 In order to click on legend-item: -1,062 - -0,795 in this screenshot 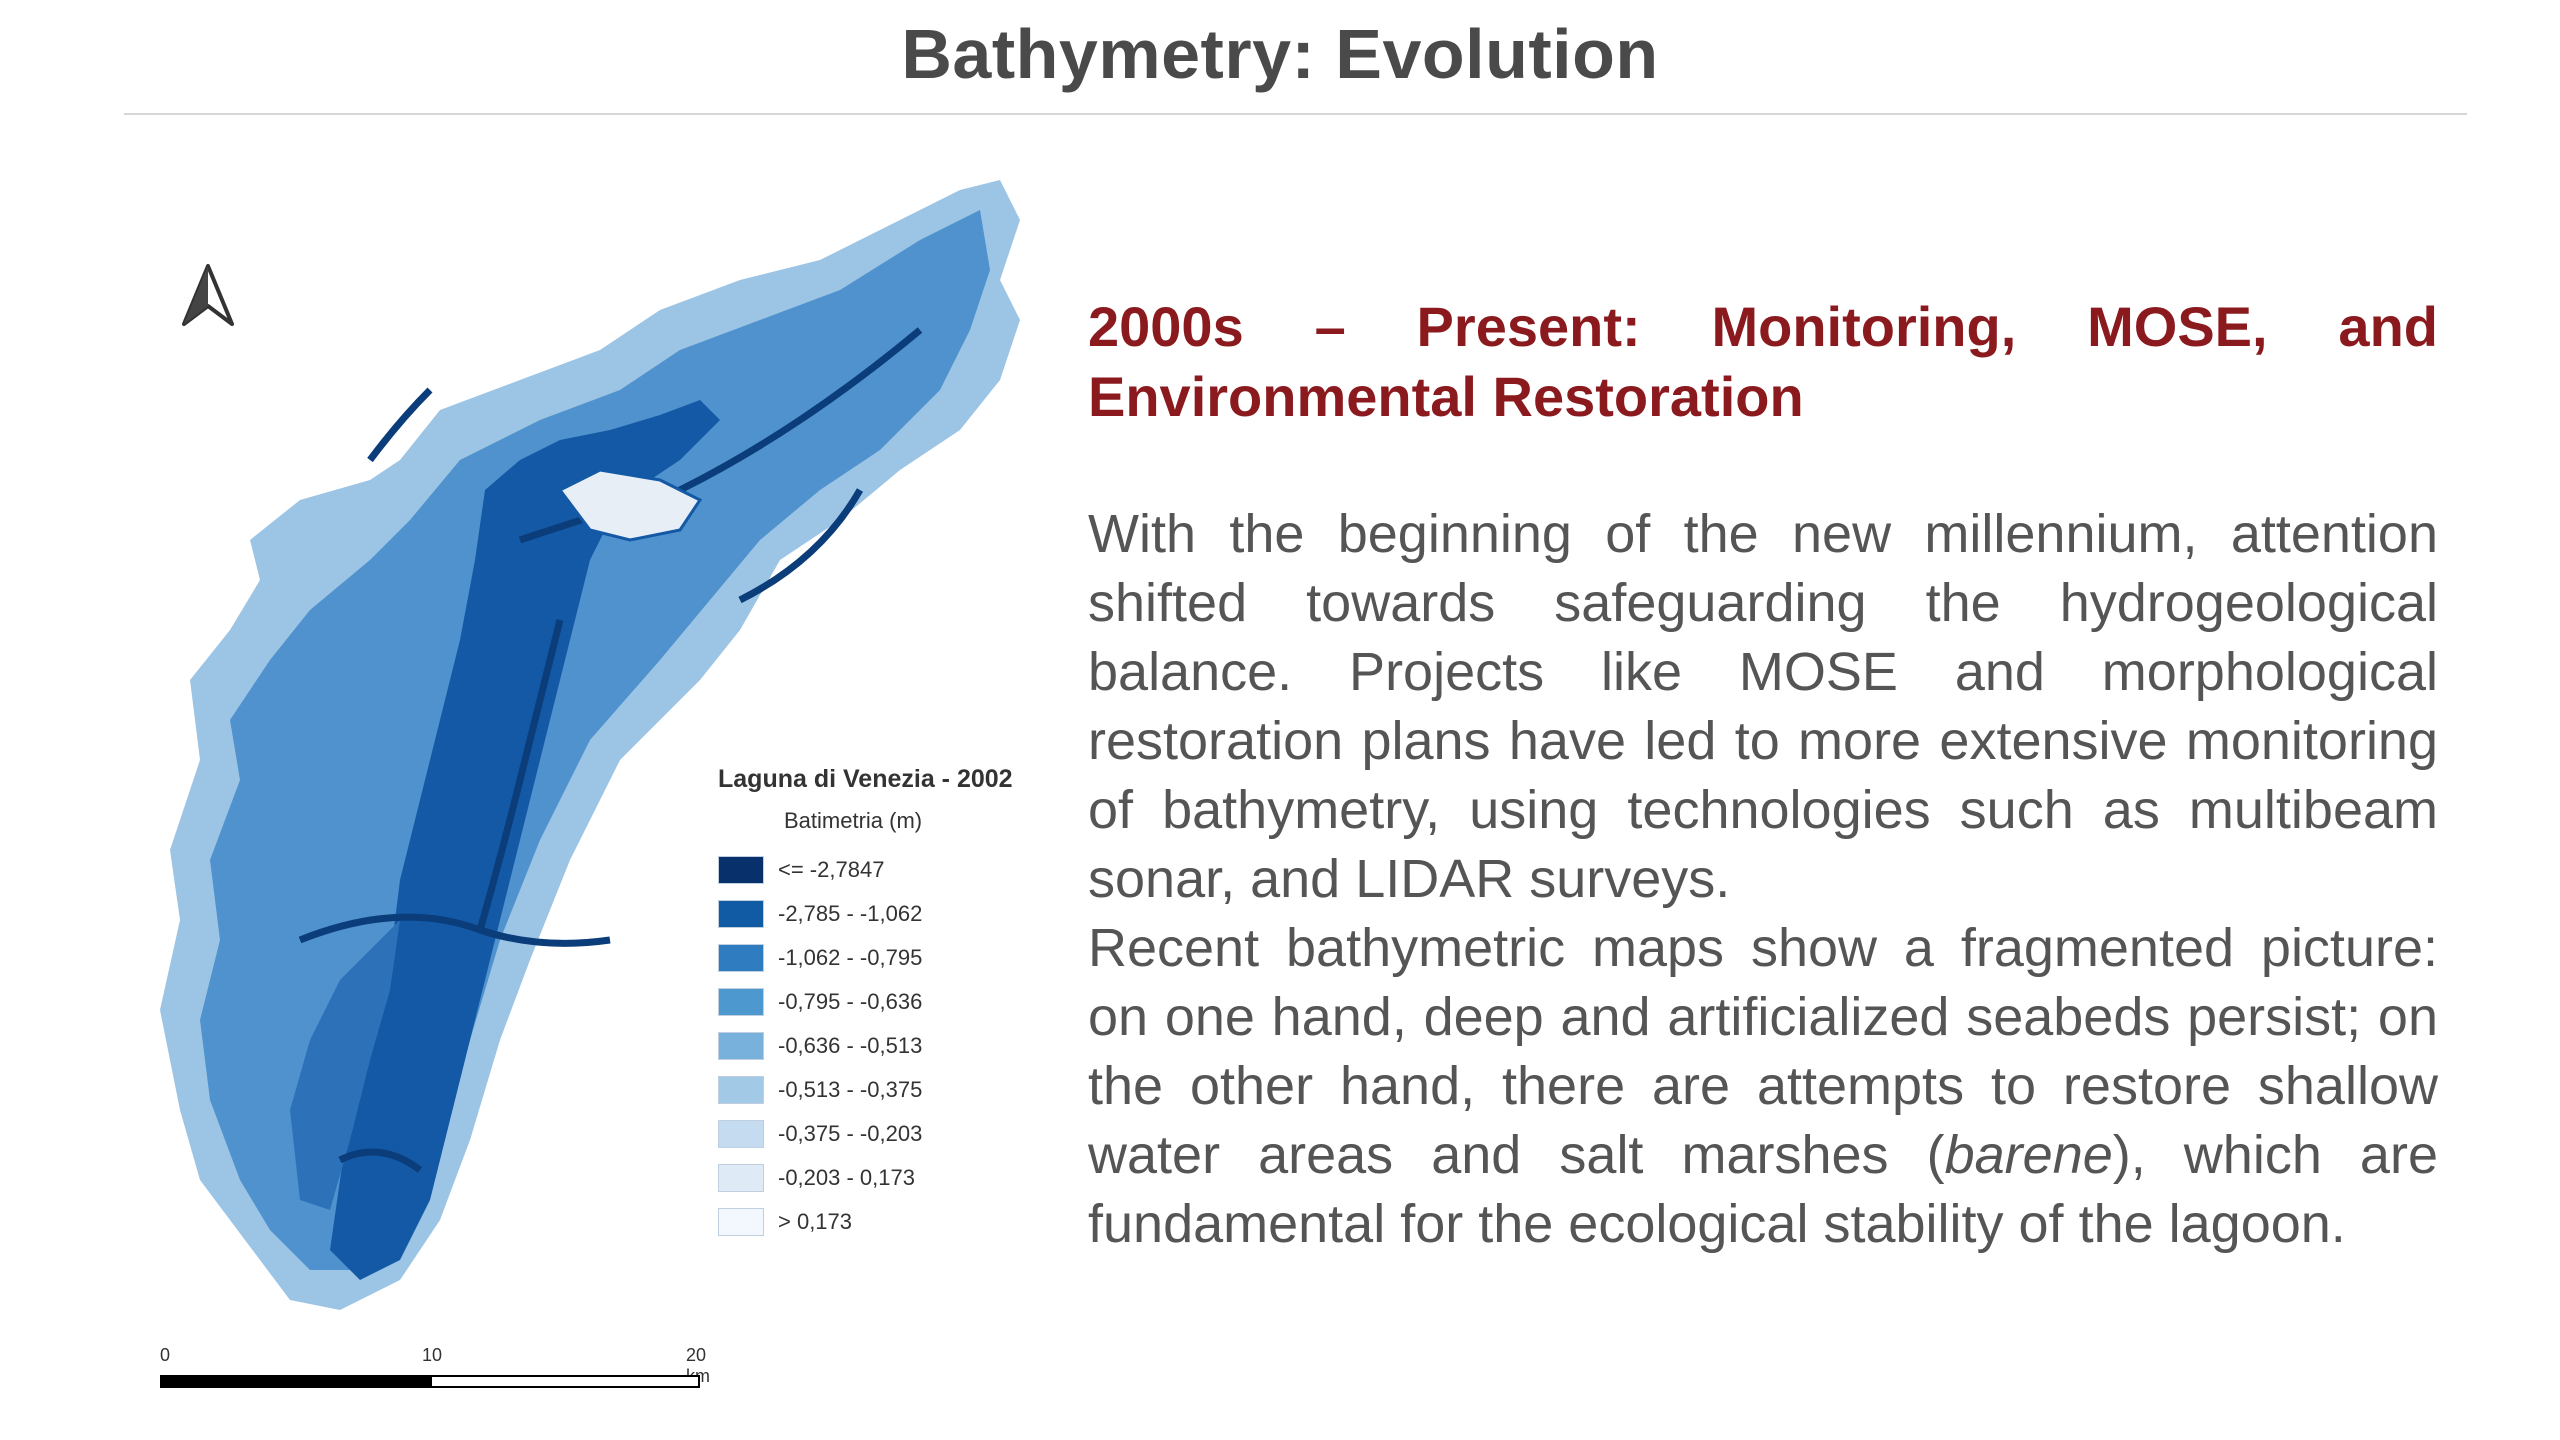, I will do `click(888, 958)`.